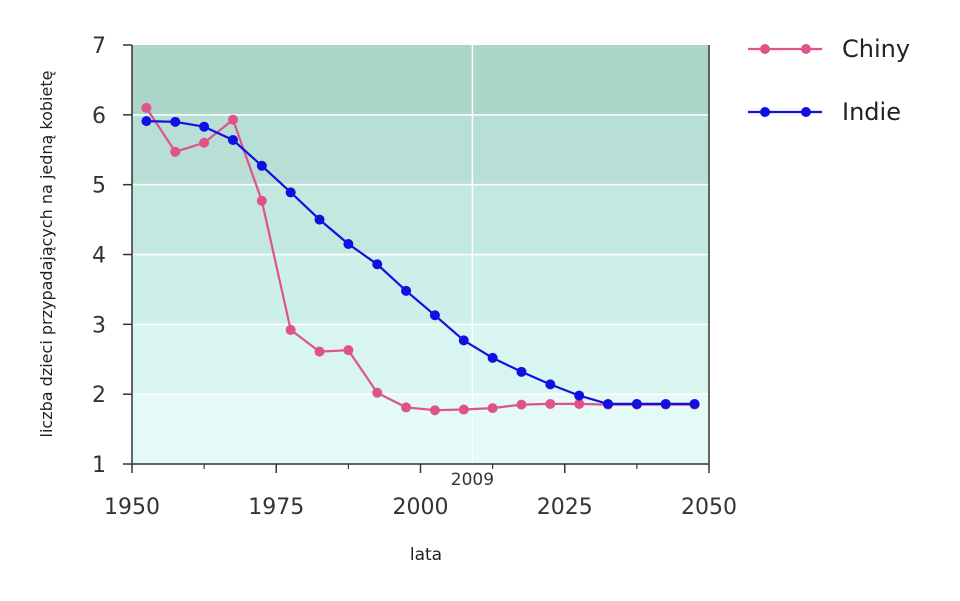 Image resolution: width=960 pixels, height=601 pixels. What do you see at coordinates (276, 507) in the screenshot?
I see `x-tick-label-1975: 1975` at bounding box center [276, 507].